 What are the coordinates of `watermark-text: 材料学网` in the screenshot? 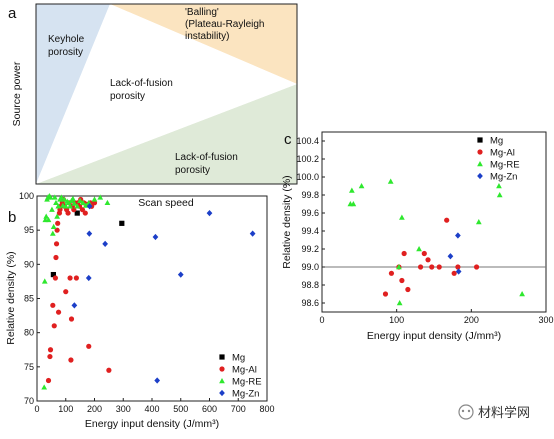 It's located at (504, 412).